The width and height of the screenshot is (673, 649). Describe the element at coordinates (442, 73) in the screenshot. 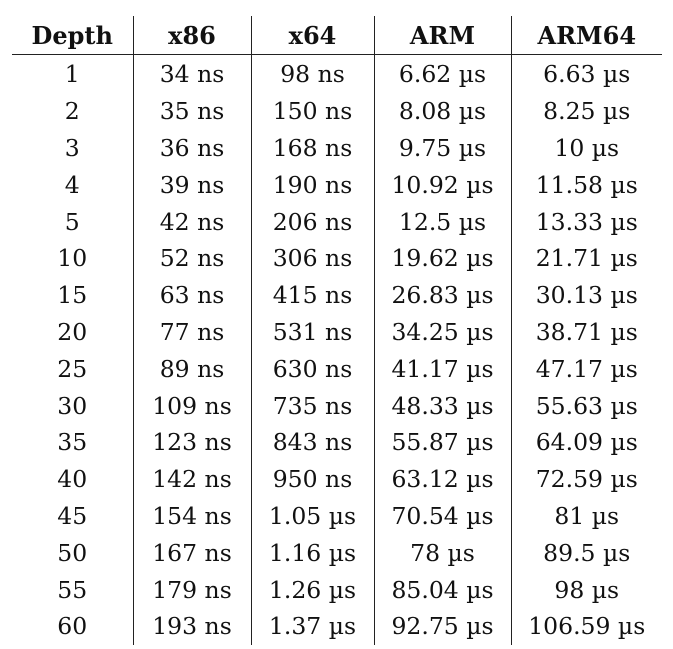

I see `arm-cell: 6.62 µs` at that location.